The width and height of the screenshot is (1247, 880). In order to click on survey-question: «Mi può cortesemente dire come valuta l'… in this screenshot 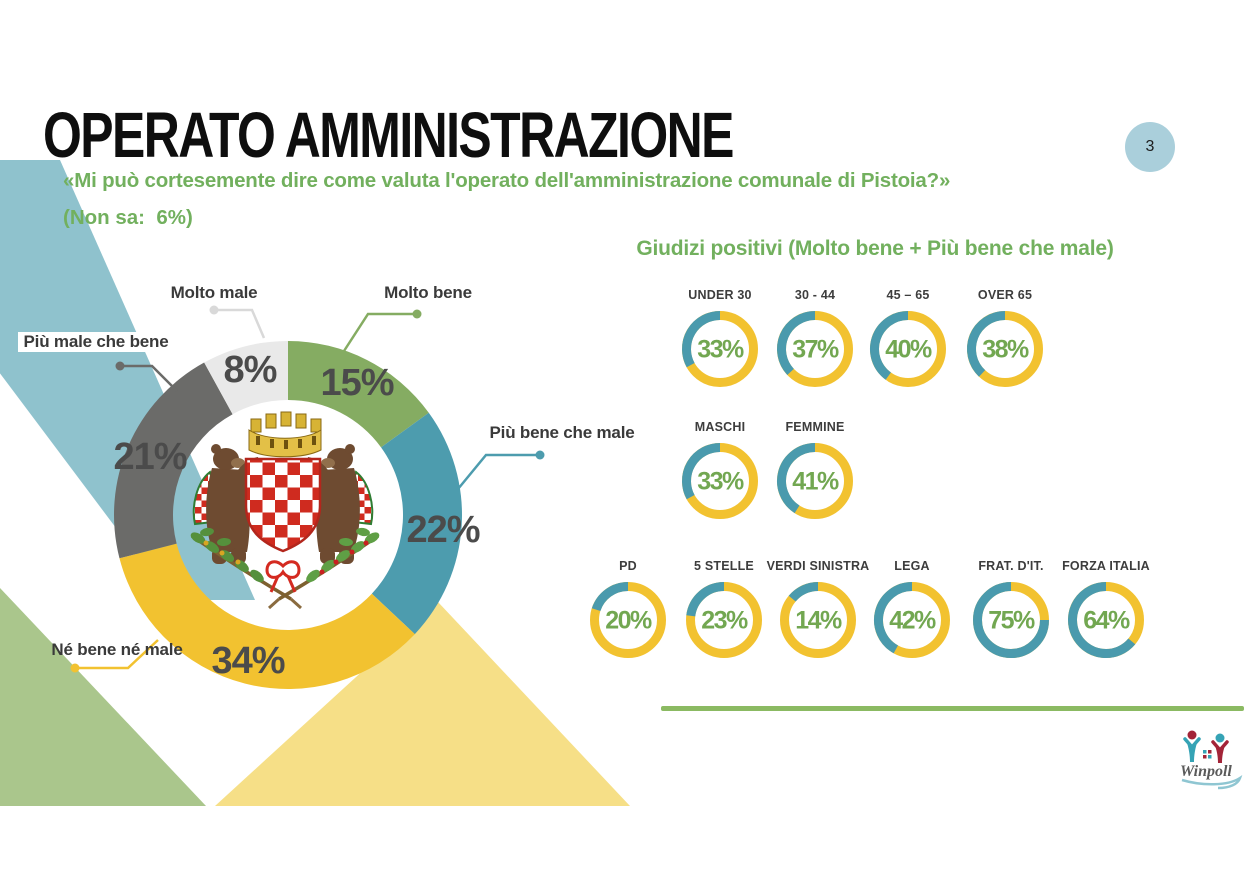, I will do `click(507, 180)`.